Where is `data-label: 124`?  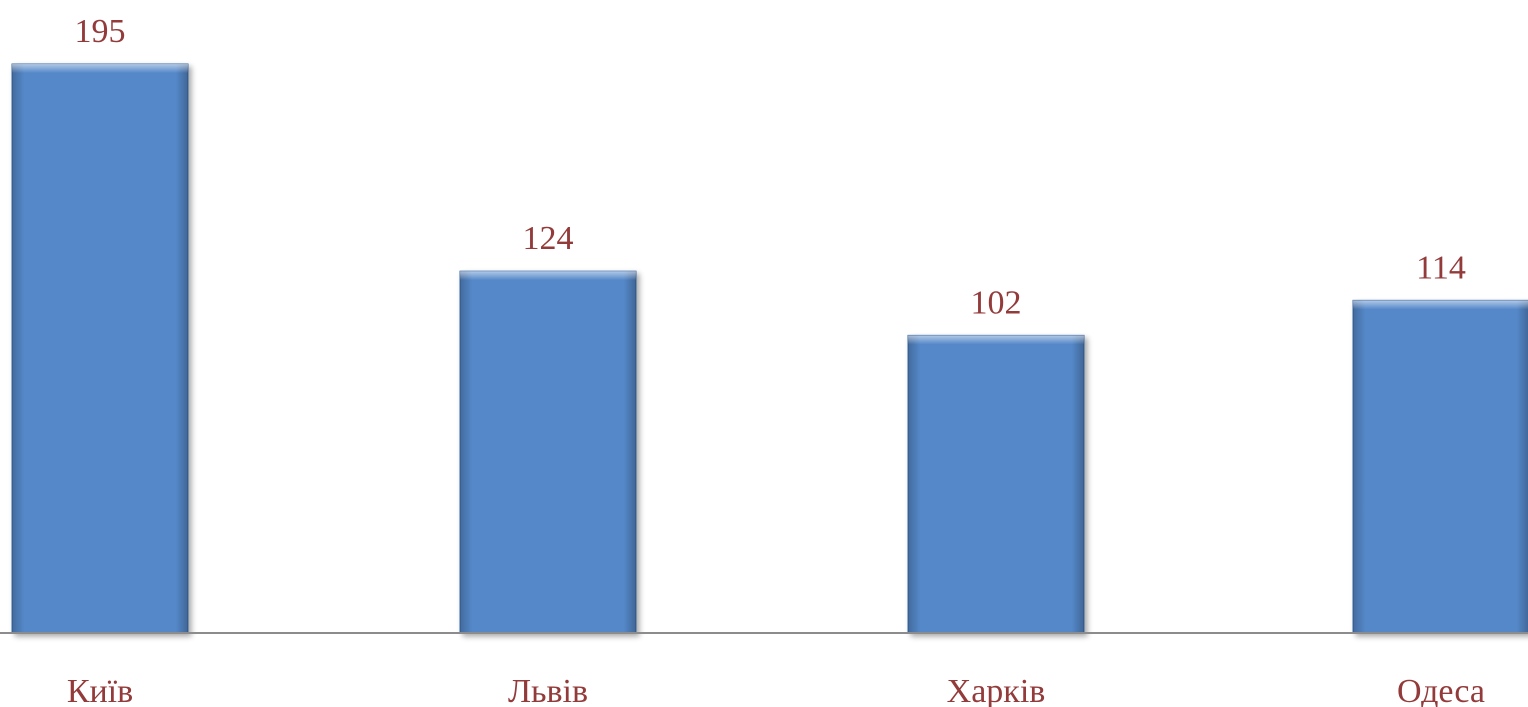
data-label: 124 is located at coordinates (548, 238).